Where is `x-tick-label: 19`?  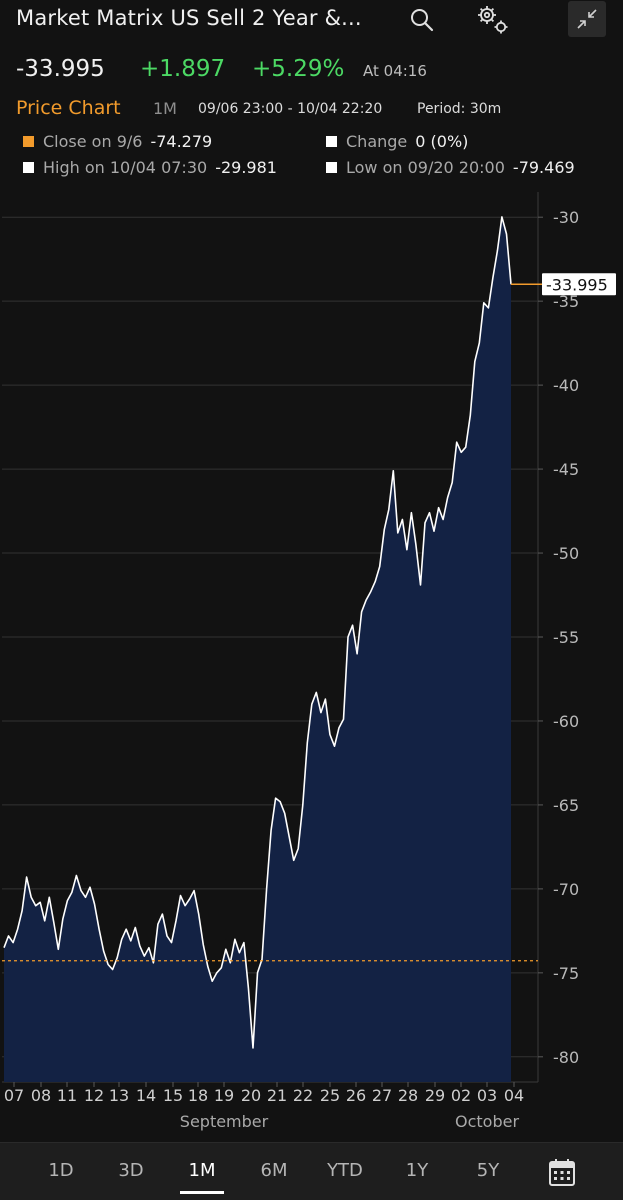
x-tick-label: 19 is located at coordinates (224, 1095).